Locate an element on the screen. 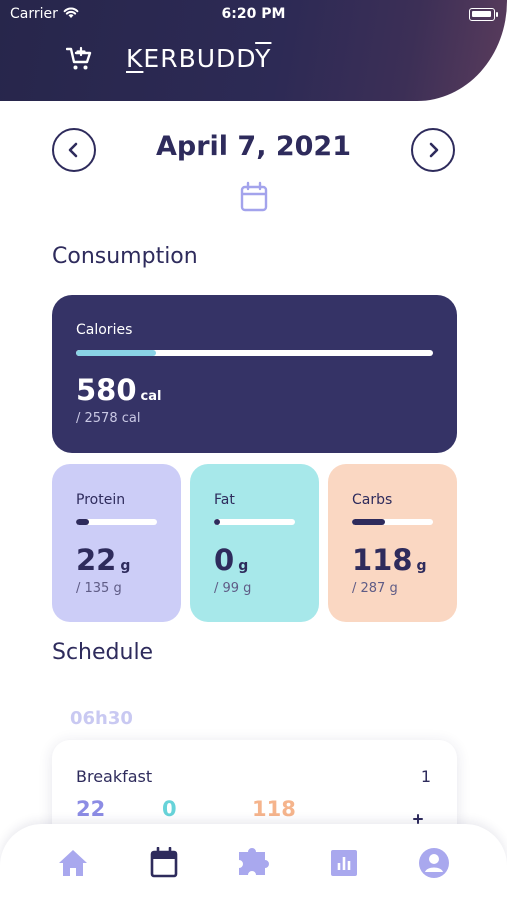 The height and width of the screenshot is (900, 507). carbs-value: 118 g is located at coordinates (389, 560).